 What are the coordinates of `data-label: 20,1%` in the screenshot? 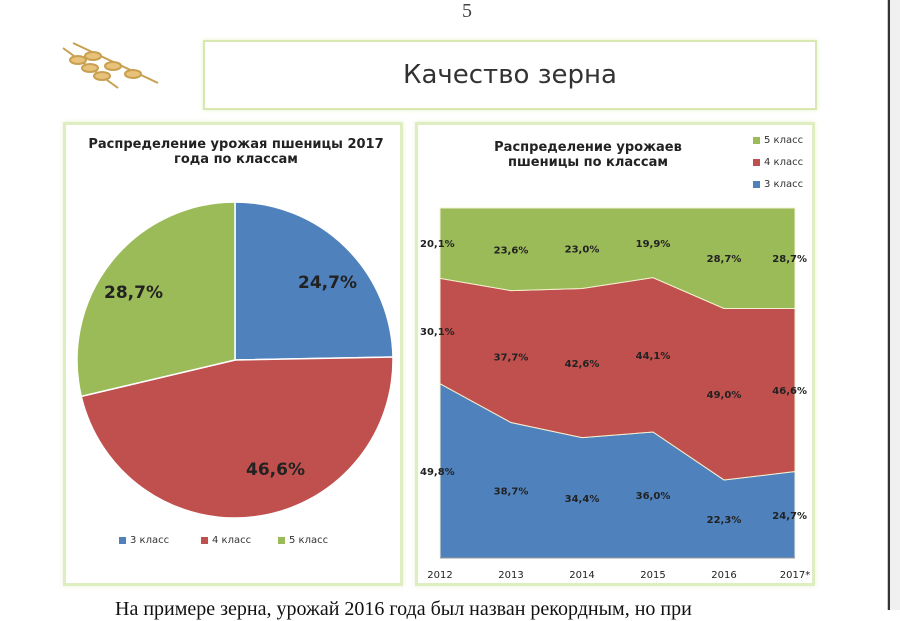 It's located at (437, 244).